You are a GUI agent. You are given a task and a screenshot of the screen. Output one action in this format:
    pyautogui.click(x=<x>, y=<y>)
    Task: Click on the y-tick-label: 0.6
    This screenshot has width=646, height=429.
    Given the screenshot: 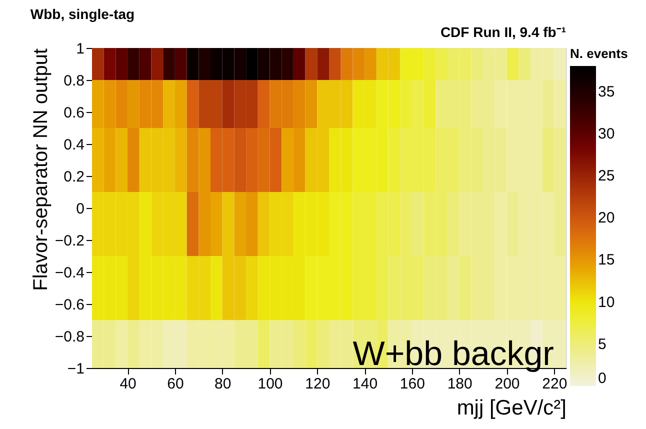 What is the action you would take?
    pyautogui.click(x=74, y=113)
    